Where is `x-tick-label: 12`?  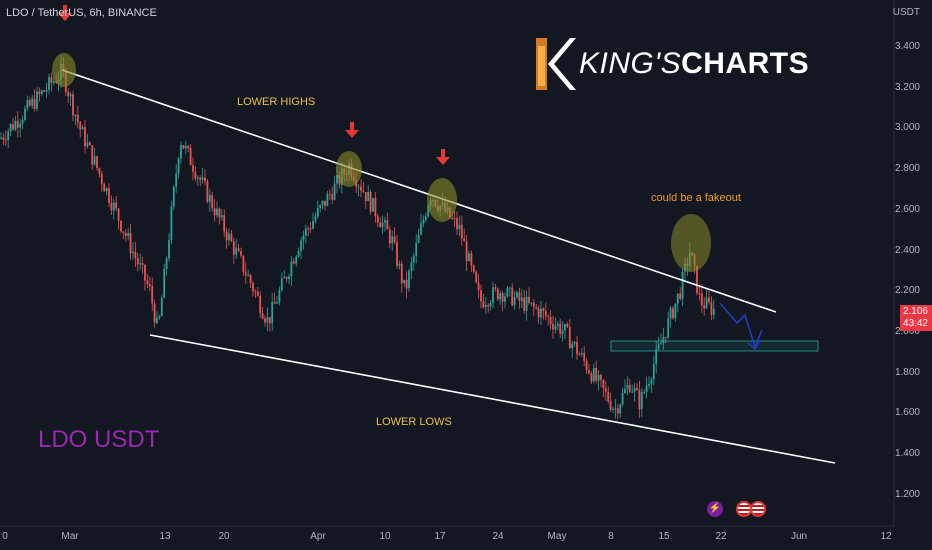 x-tick-label: 12 is located at coordinates (886, 536).